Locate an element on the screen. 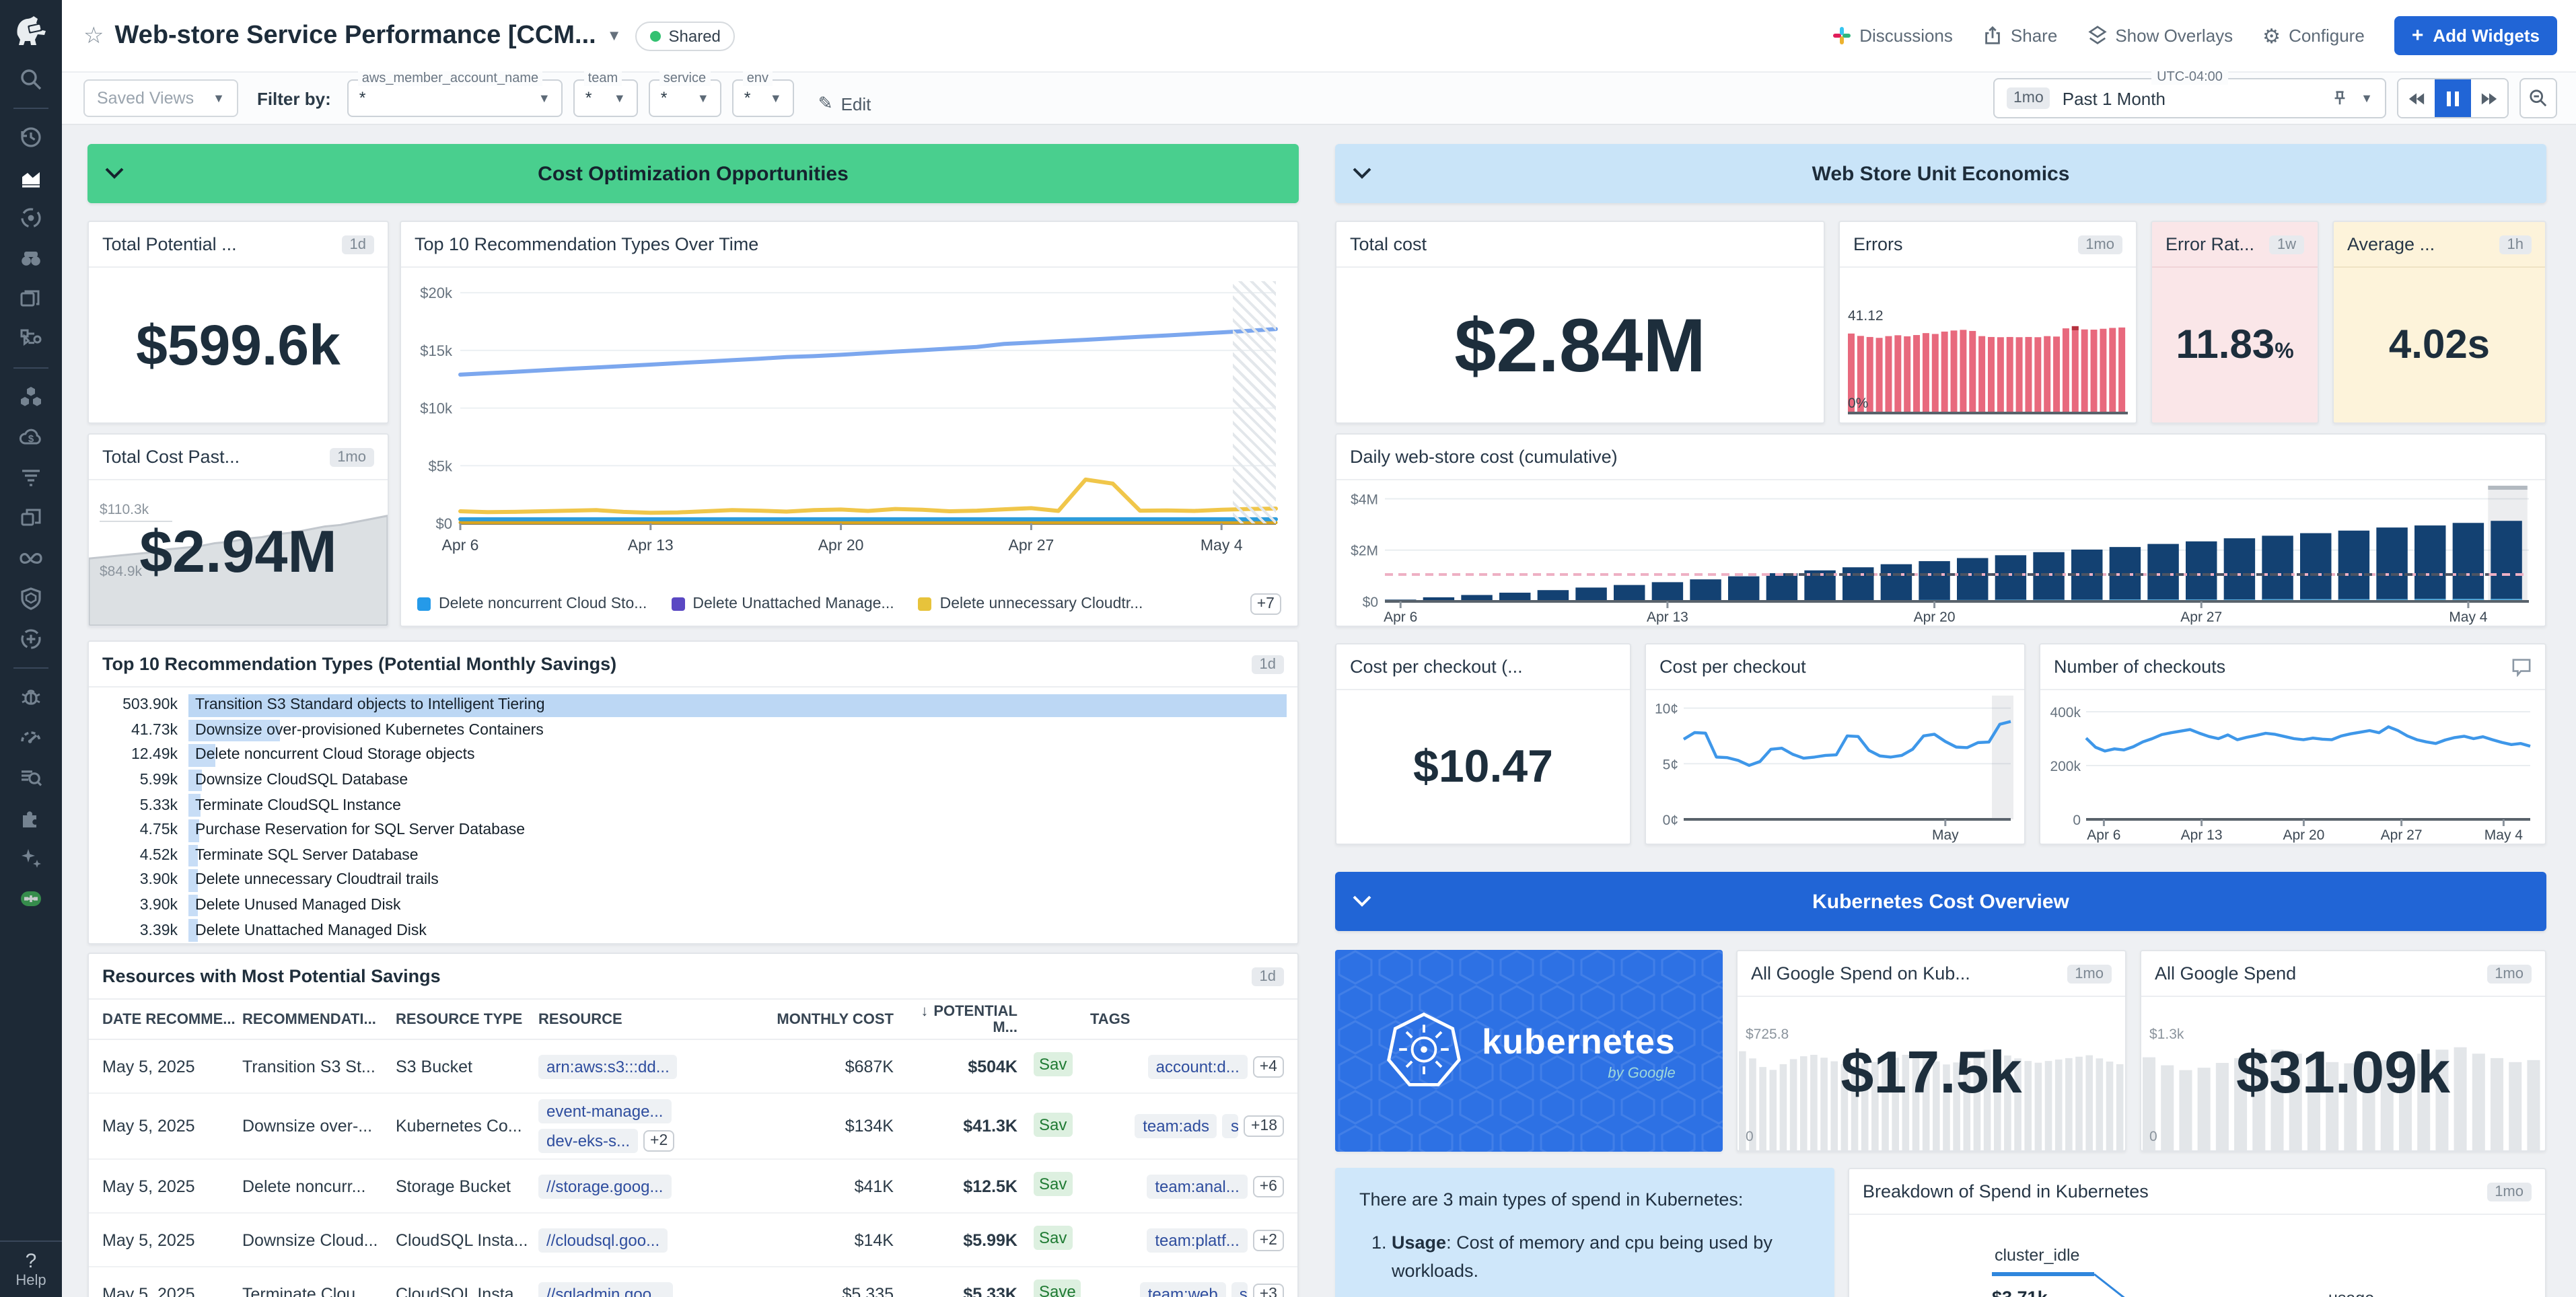 Image resolution: width=2576 pixels, height=1297 pixels. time-range-picker: UTC-04:00 1mo Past 1 Month ▼ is located at coordinates (2189, 94).